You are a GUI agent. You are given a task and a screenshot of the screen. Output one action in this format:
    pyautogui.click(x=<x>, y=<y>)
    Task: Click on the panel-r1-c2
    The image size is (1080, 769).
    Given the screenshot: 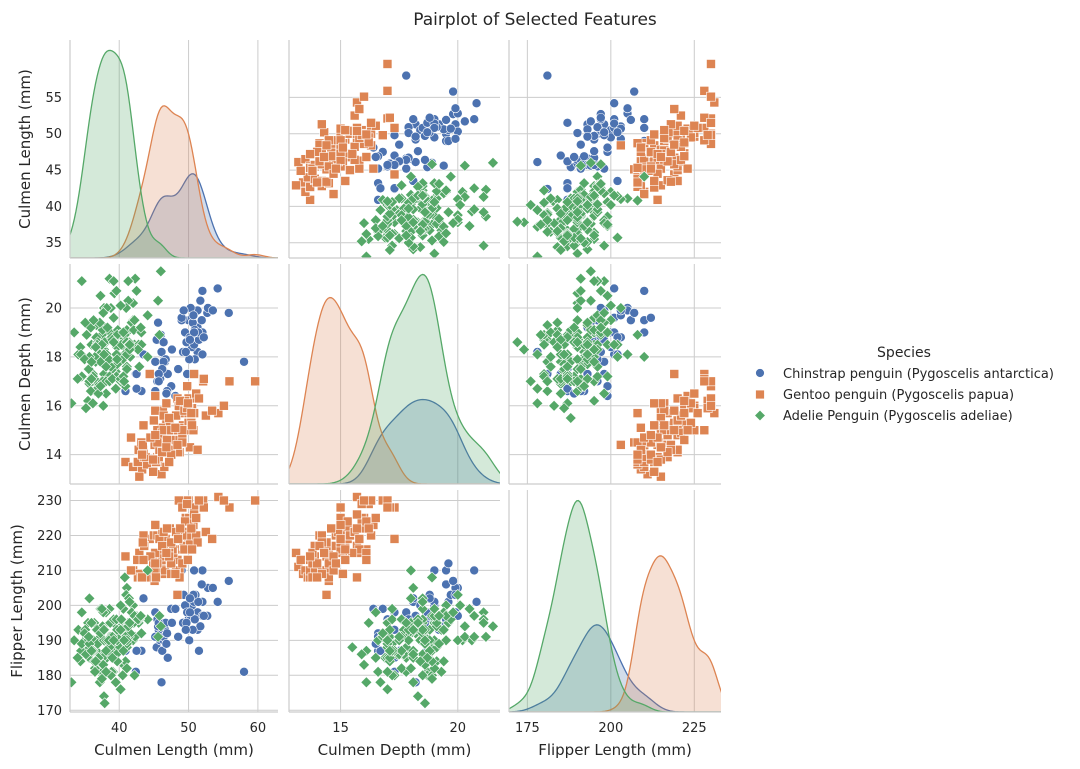 What is the action you would take?
    pyautogui.click(x=394, y=149)
    